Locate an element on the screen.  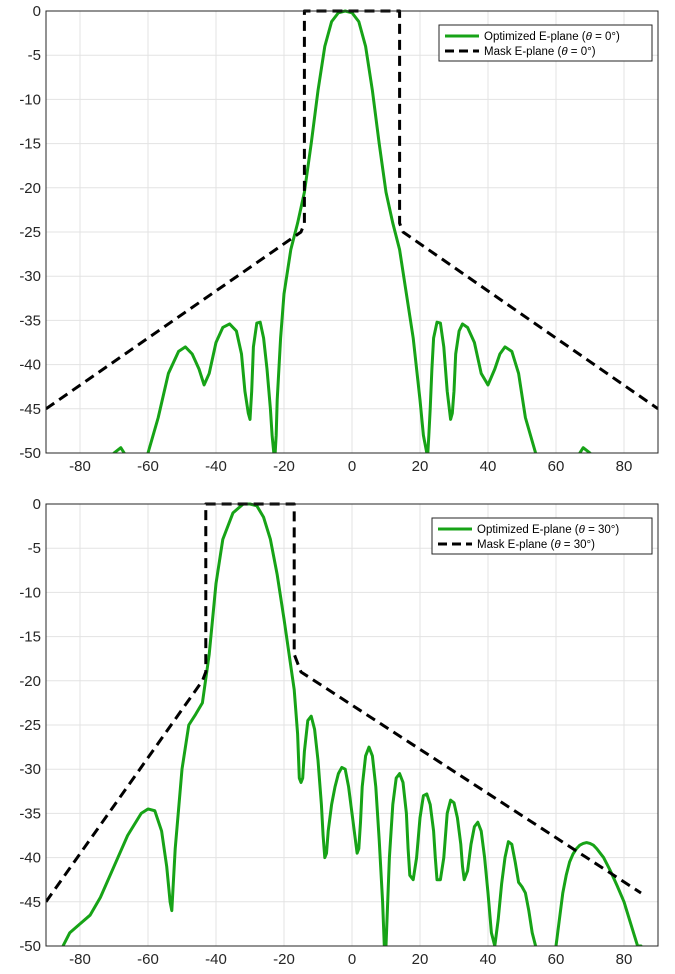
panel-1-y-tick-label: -30 is located at coordinates (30, 276).